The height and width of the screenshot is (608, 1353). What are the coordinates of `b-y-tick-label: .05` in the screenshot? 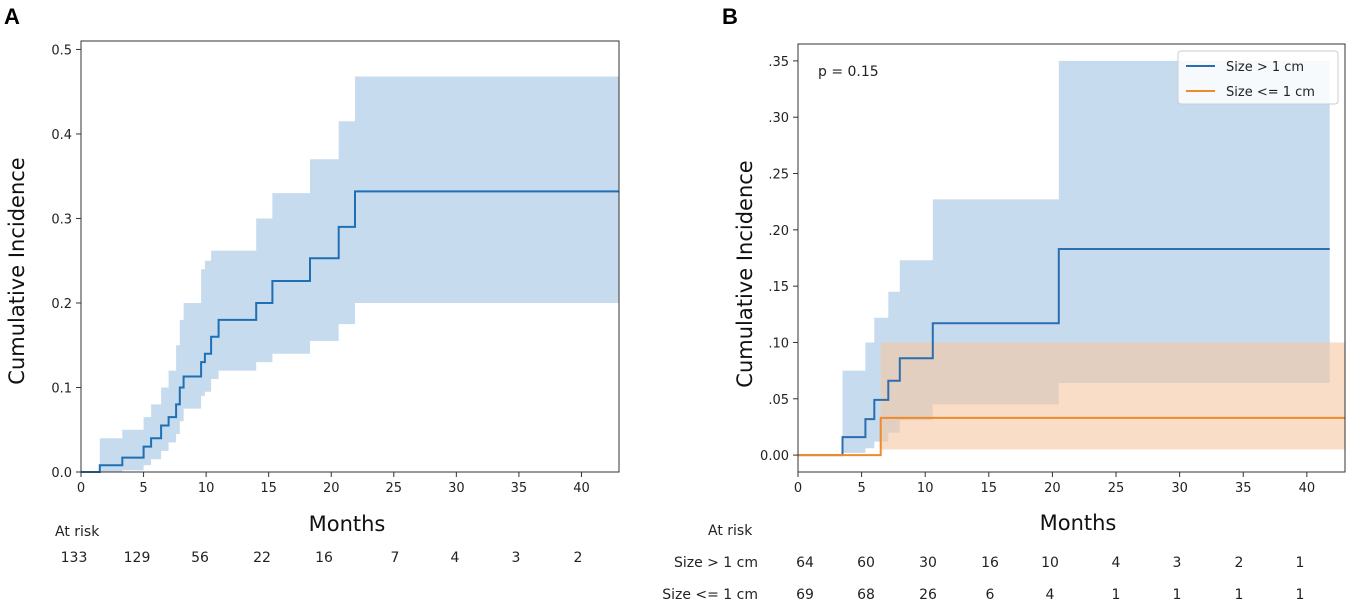 It's located at (778, 400).